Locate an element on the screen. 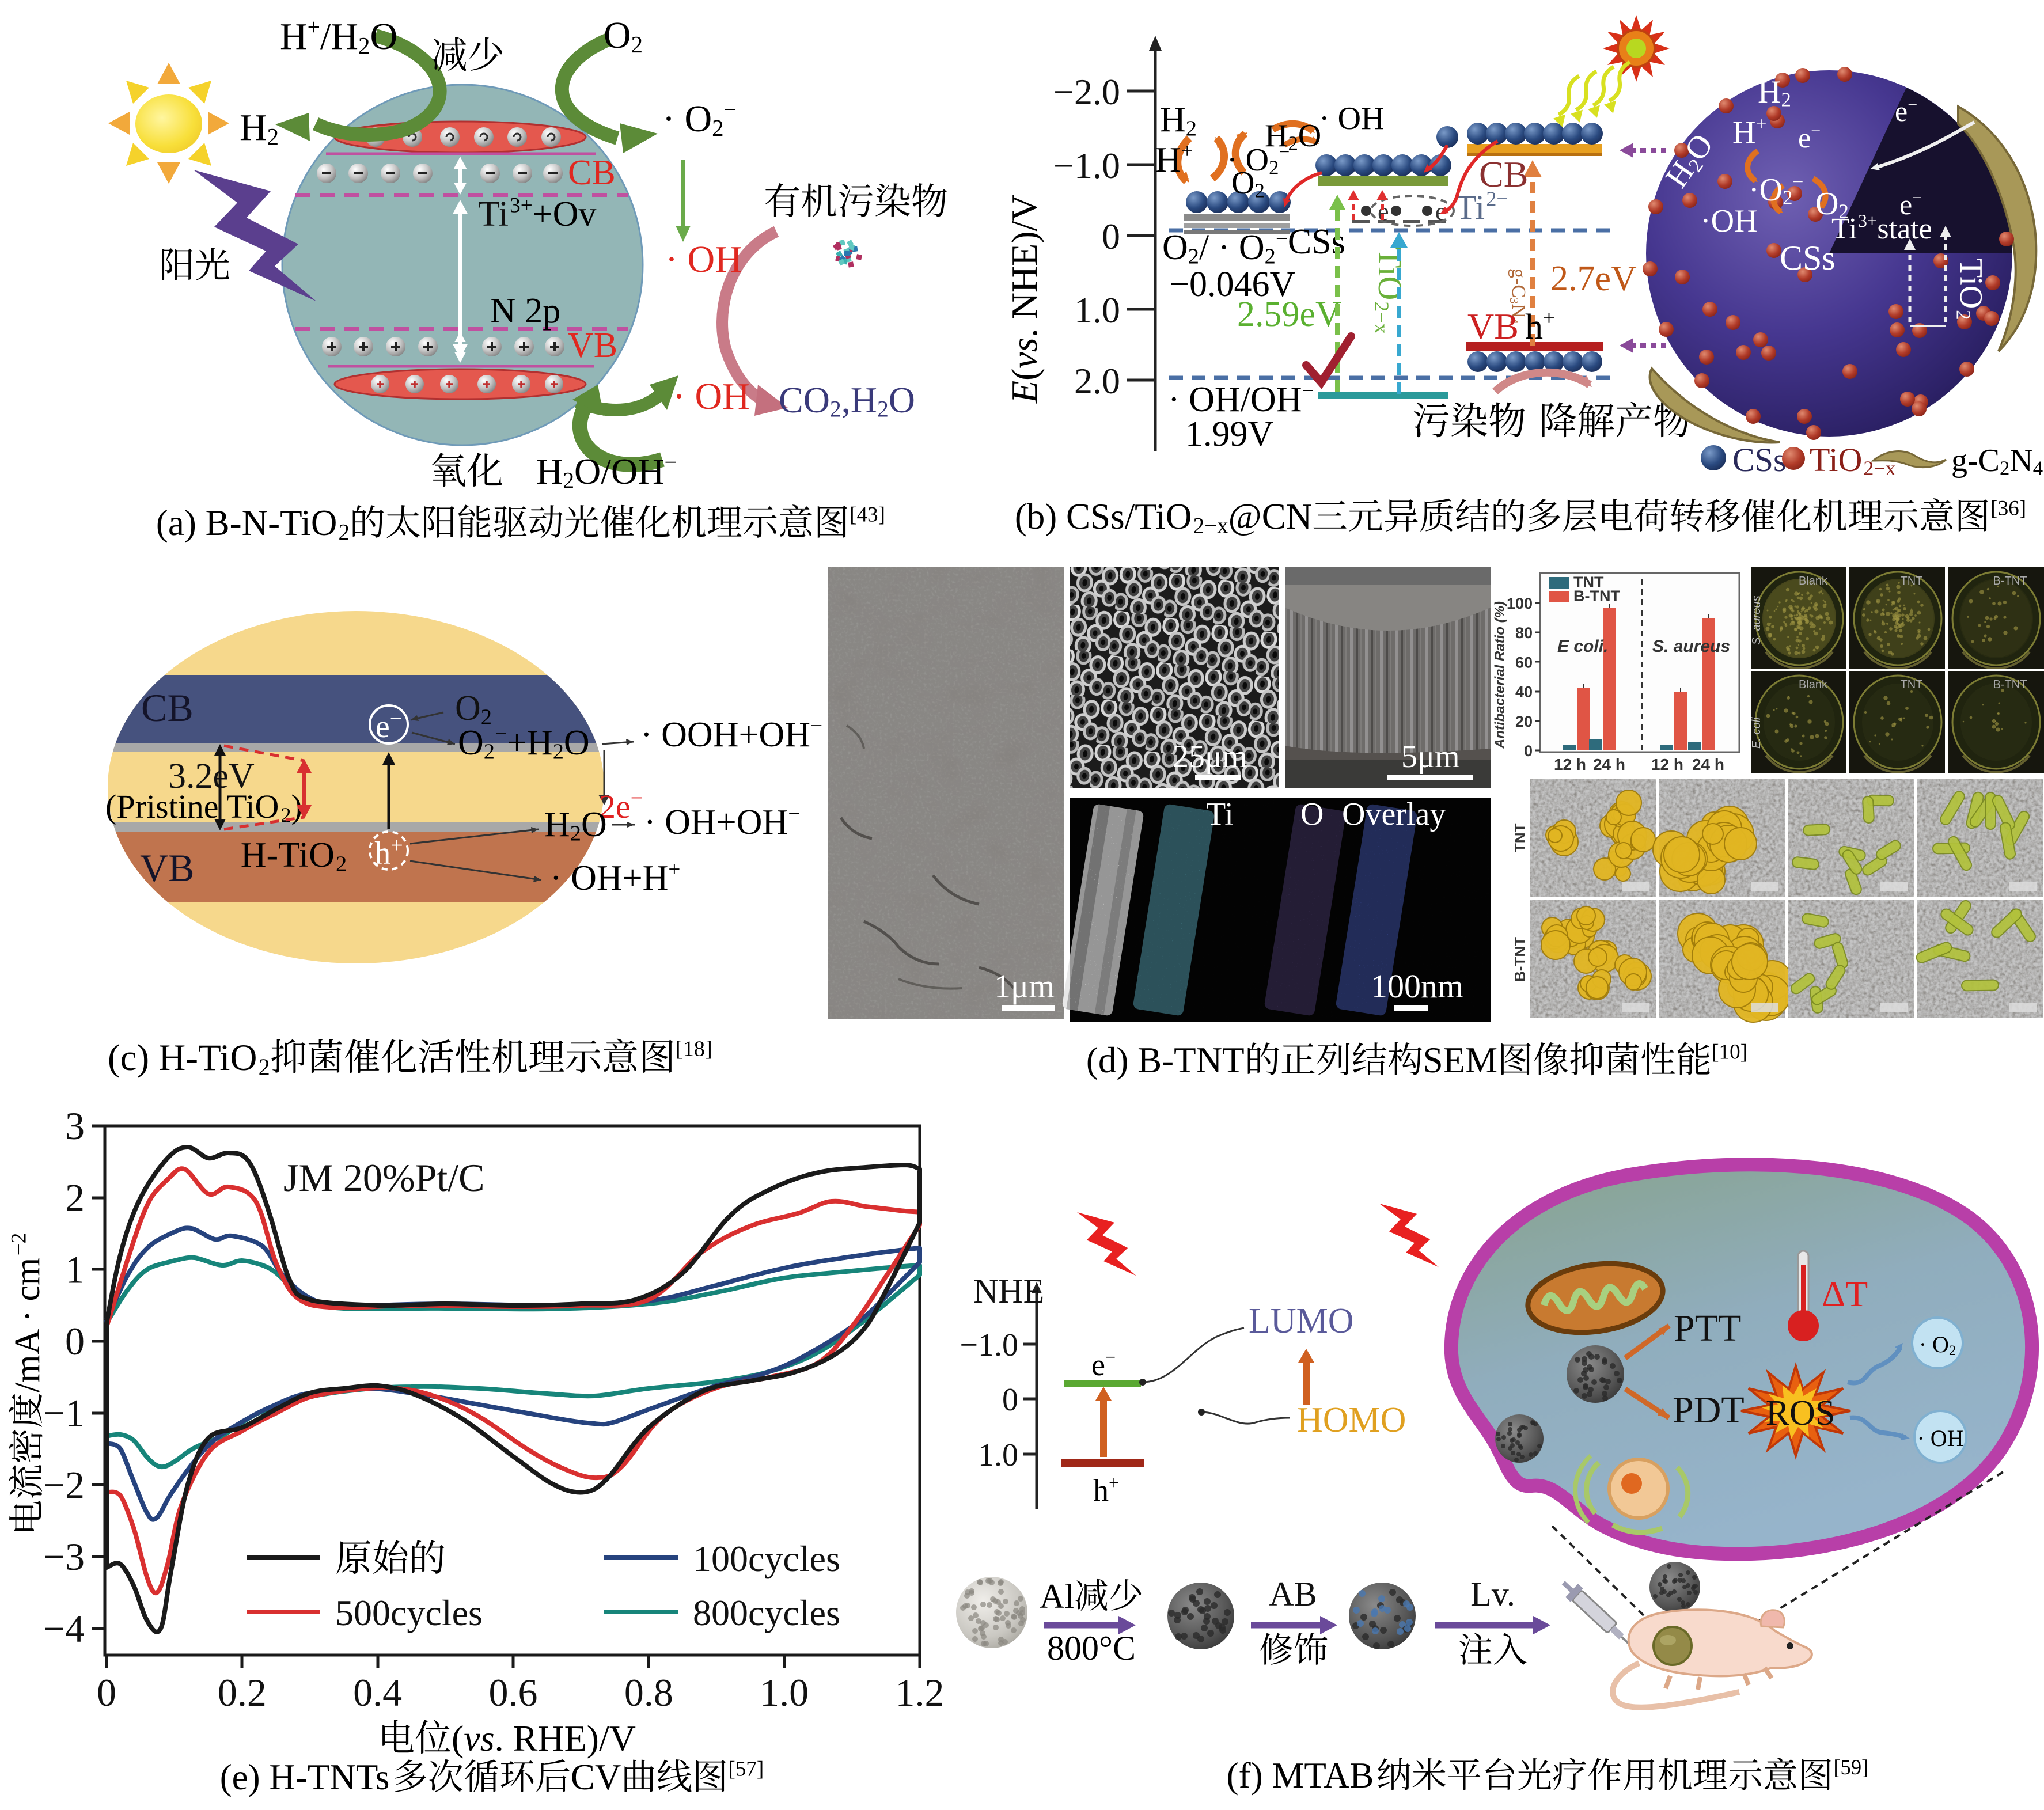  svg-text: 2.7eV is located at coordinates (1593, 278).